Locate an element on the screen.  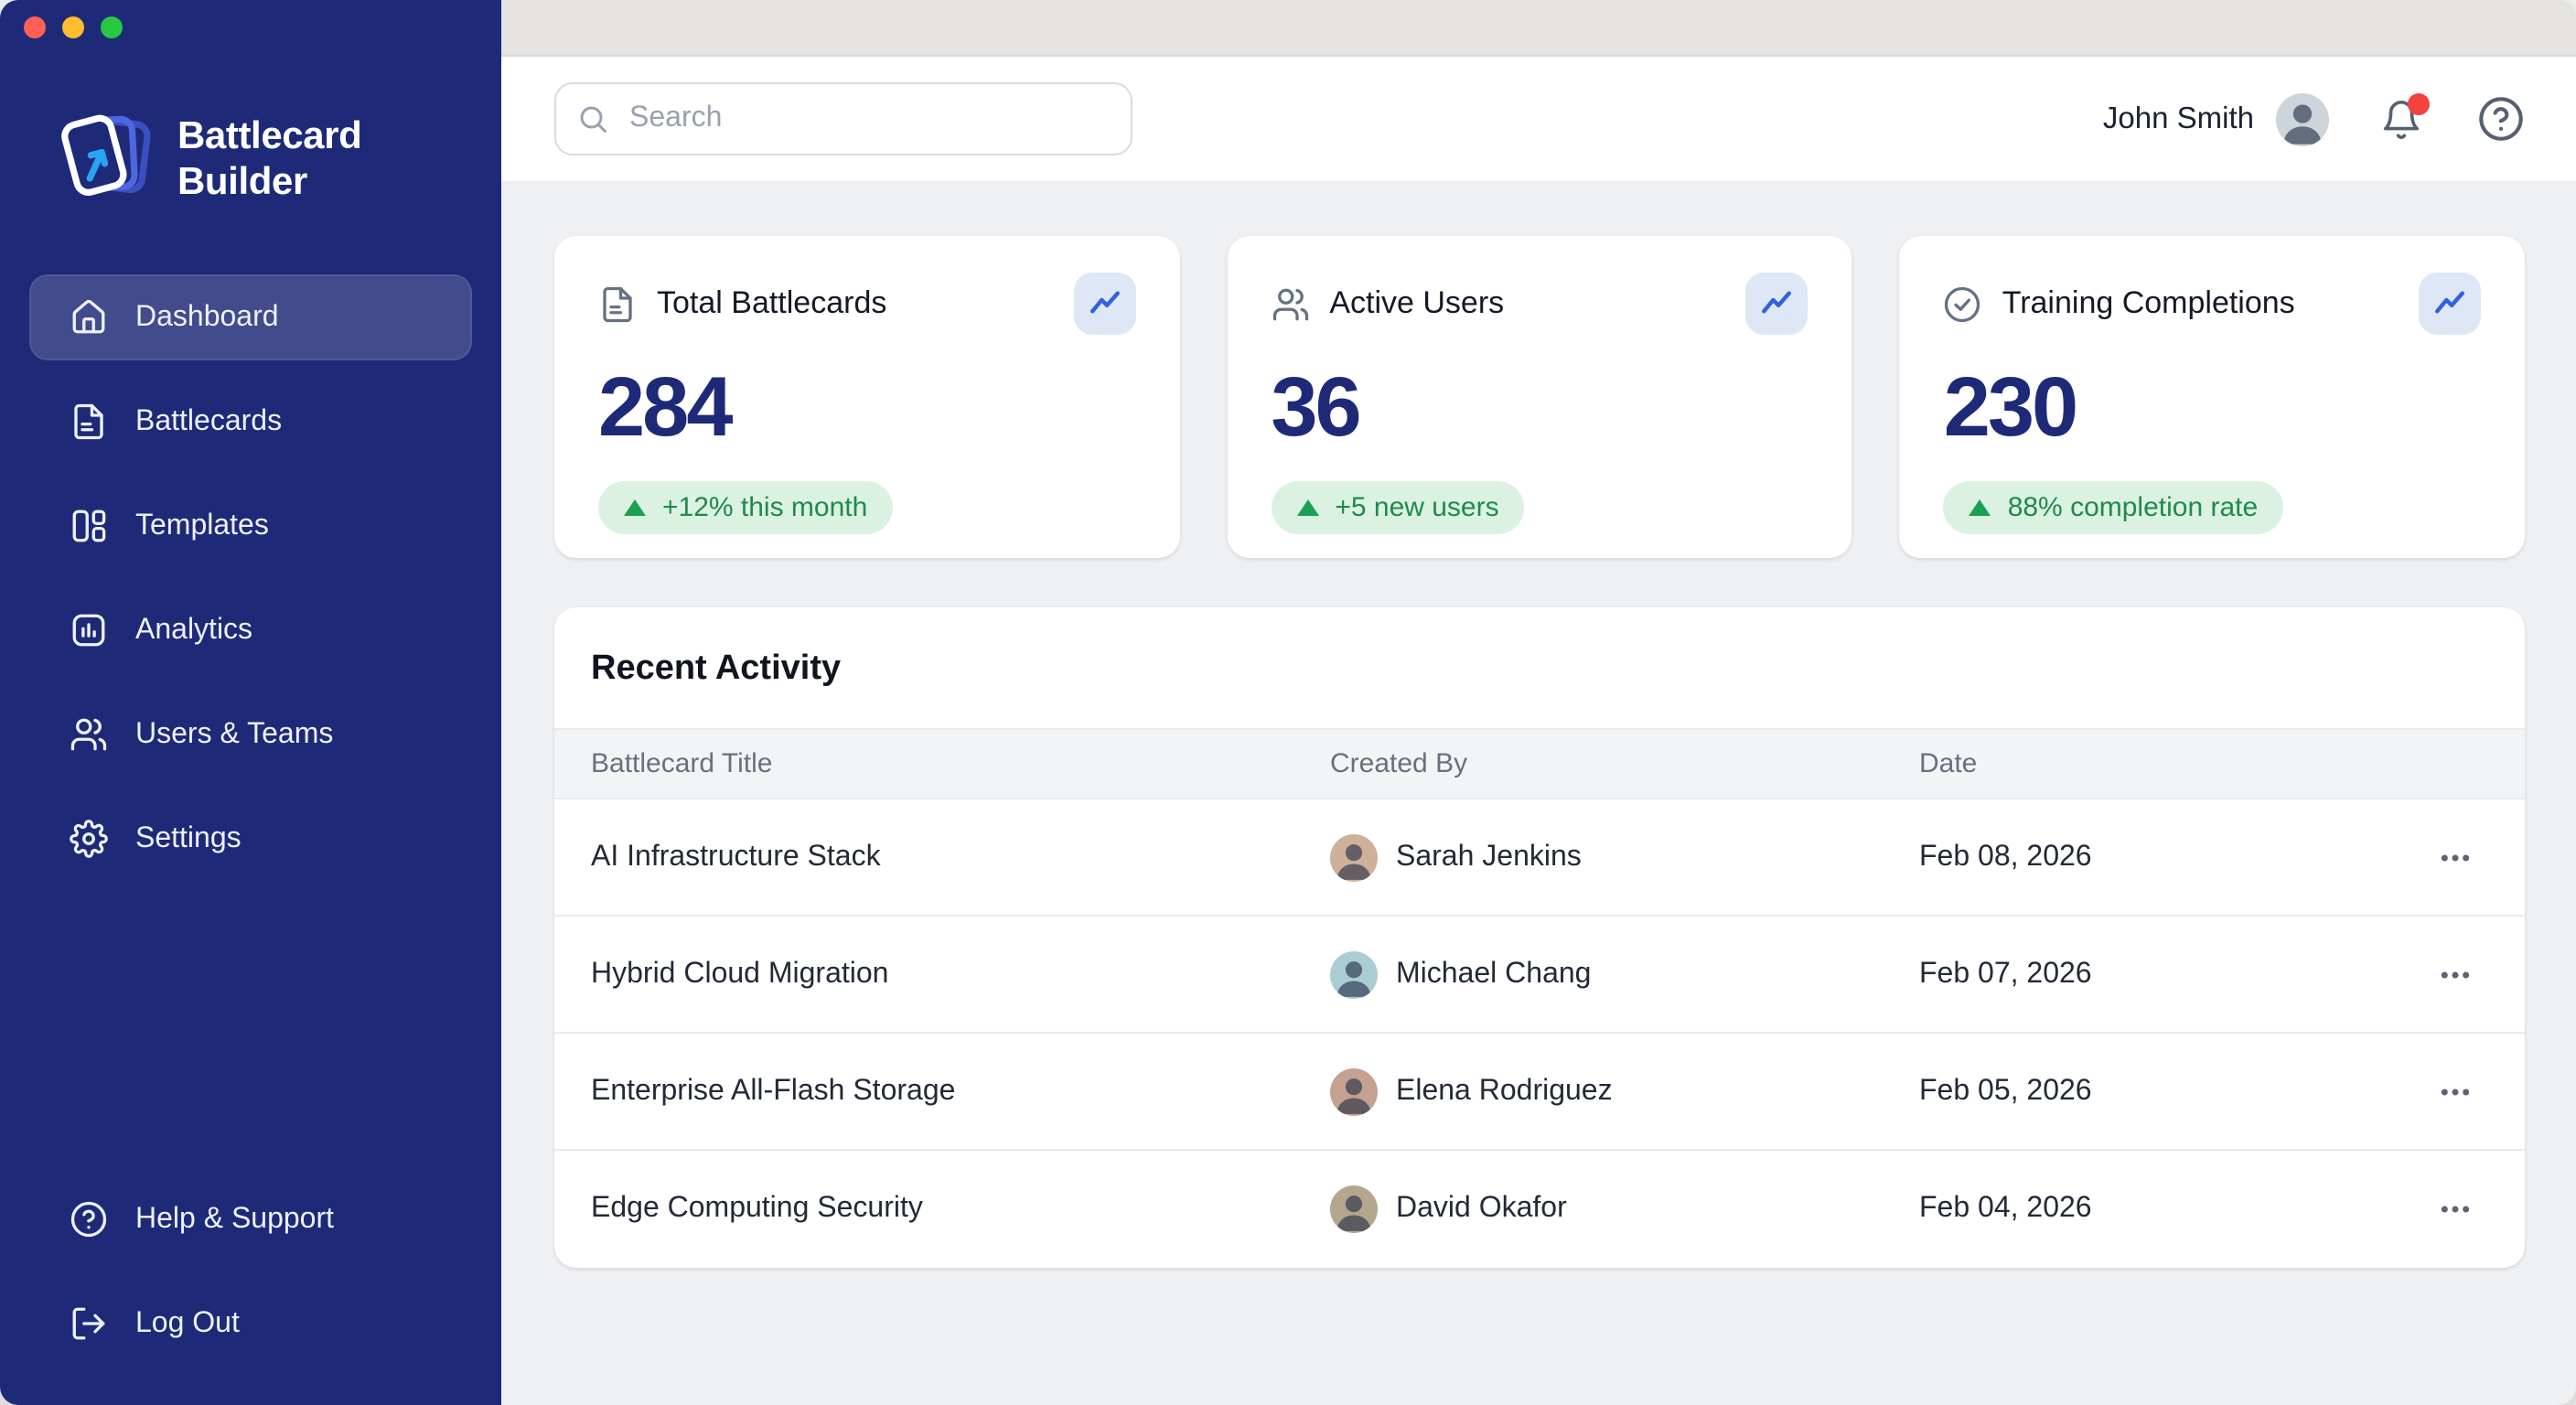
stat-badge: +5 new users is located at coordinates (1398, 507).